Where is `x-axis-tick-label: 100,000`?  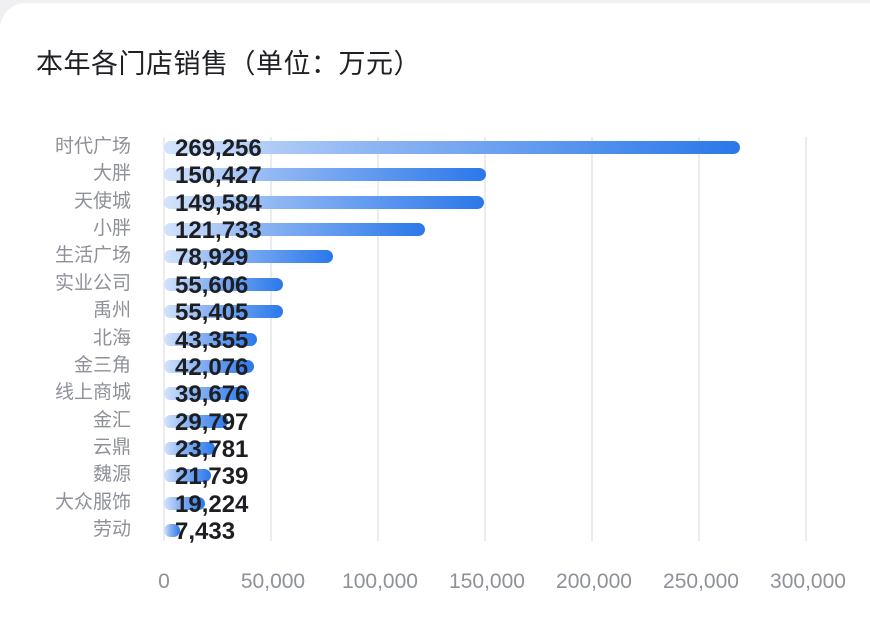 x-axis-tick-label: 100,000 is located at coordinates (380, 581).